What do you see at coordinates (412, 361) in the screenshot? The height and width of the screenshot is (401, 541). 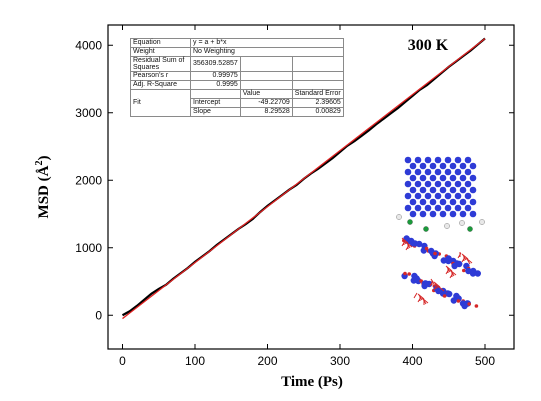 I see `x-tick-label: 400` at bounding box center [412, 361].